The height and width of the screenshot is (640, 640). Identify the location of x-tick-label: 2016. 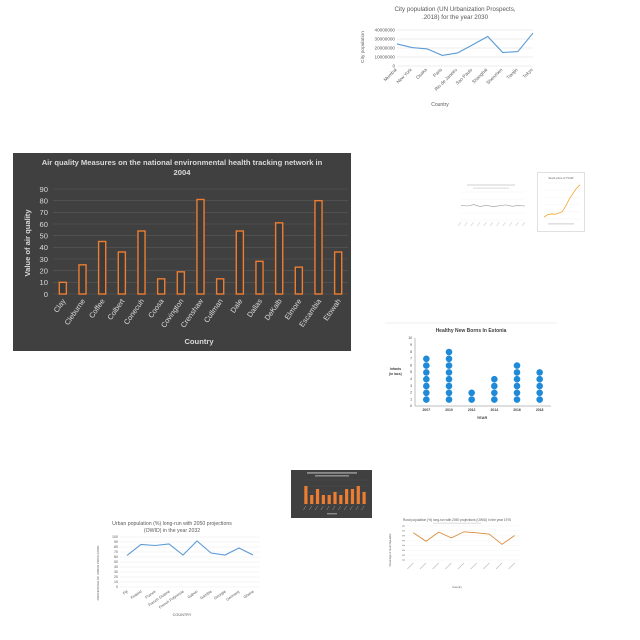
(517, 410).